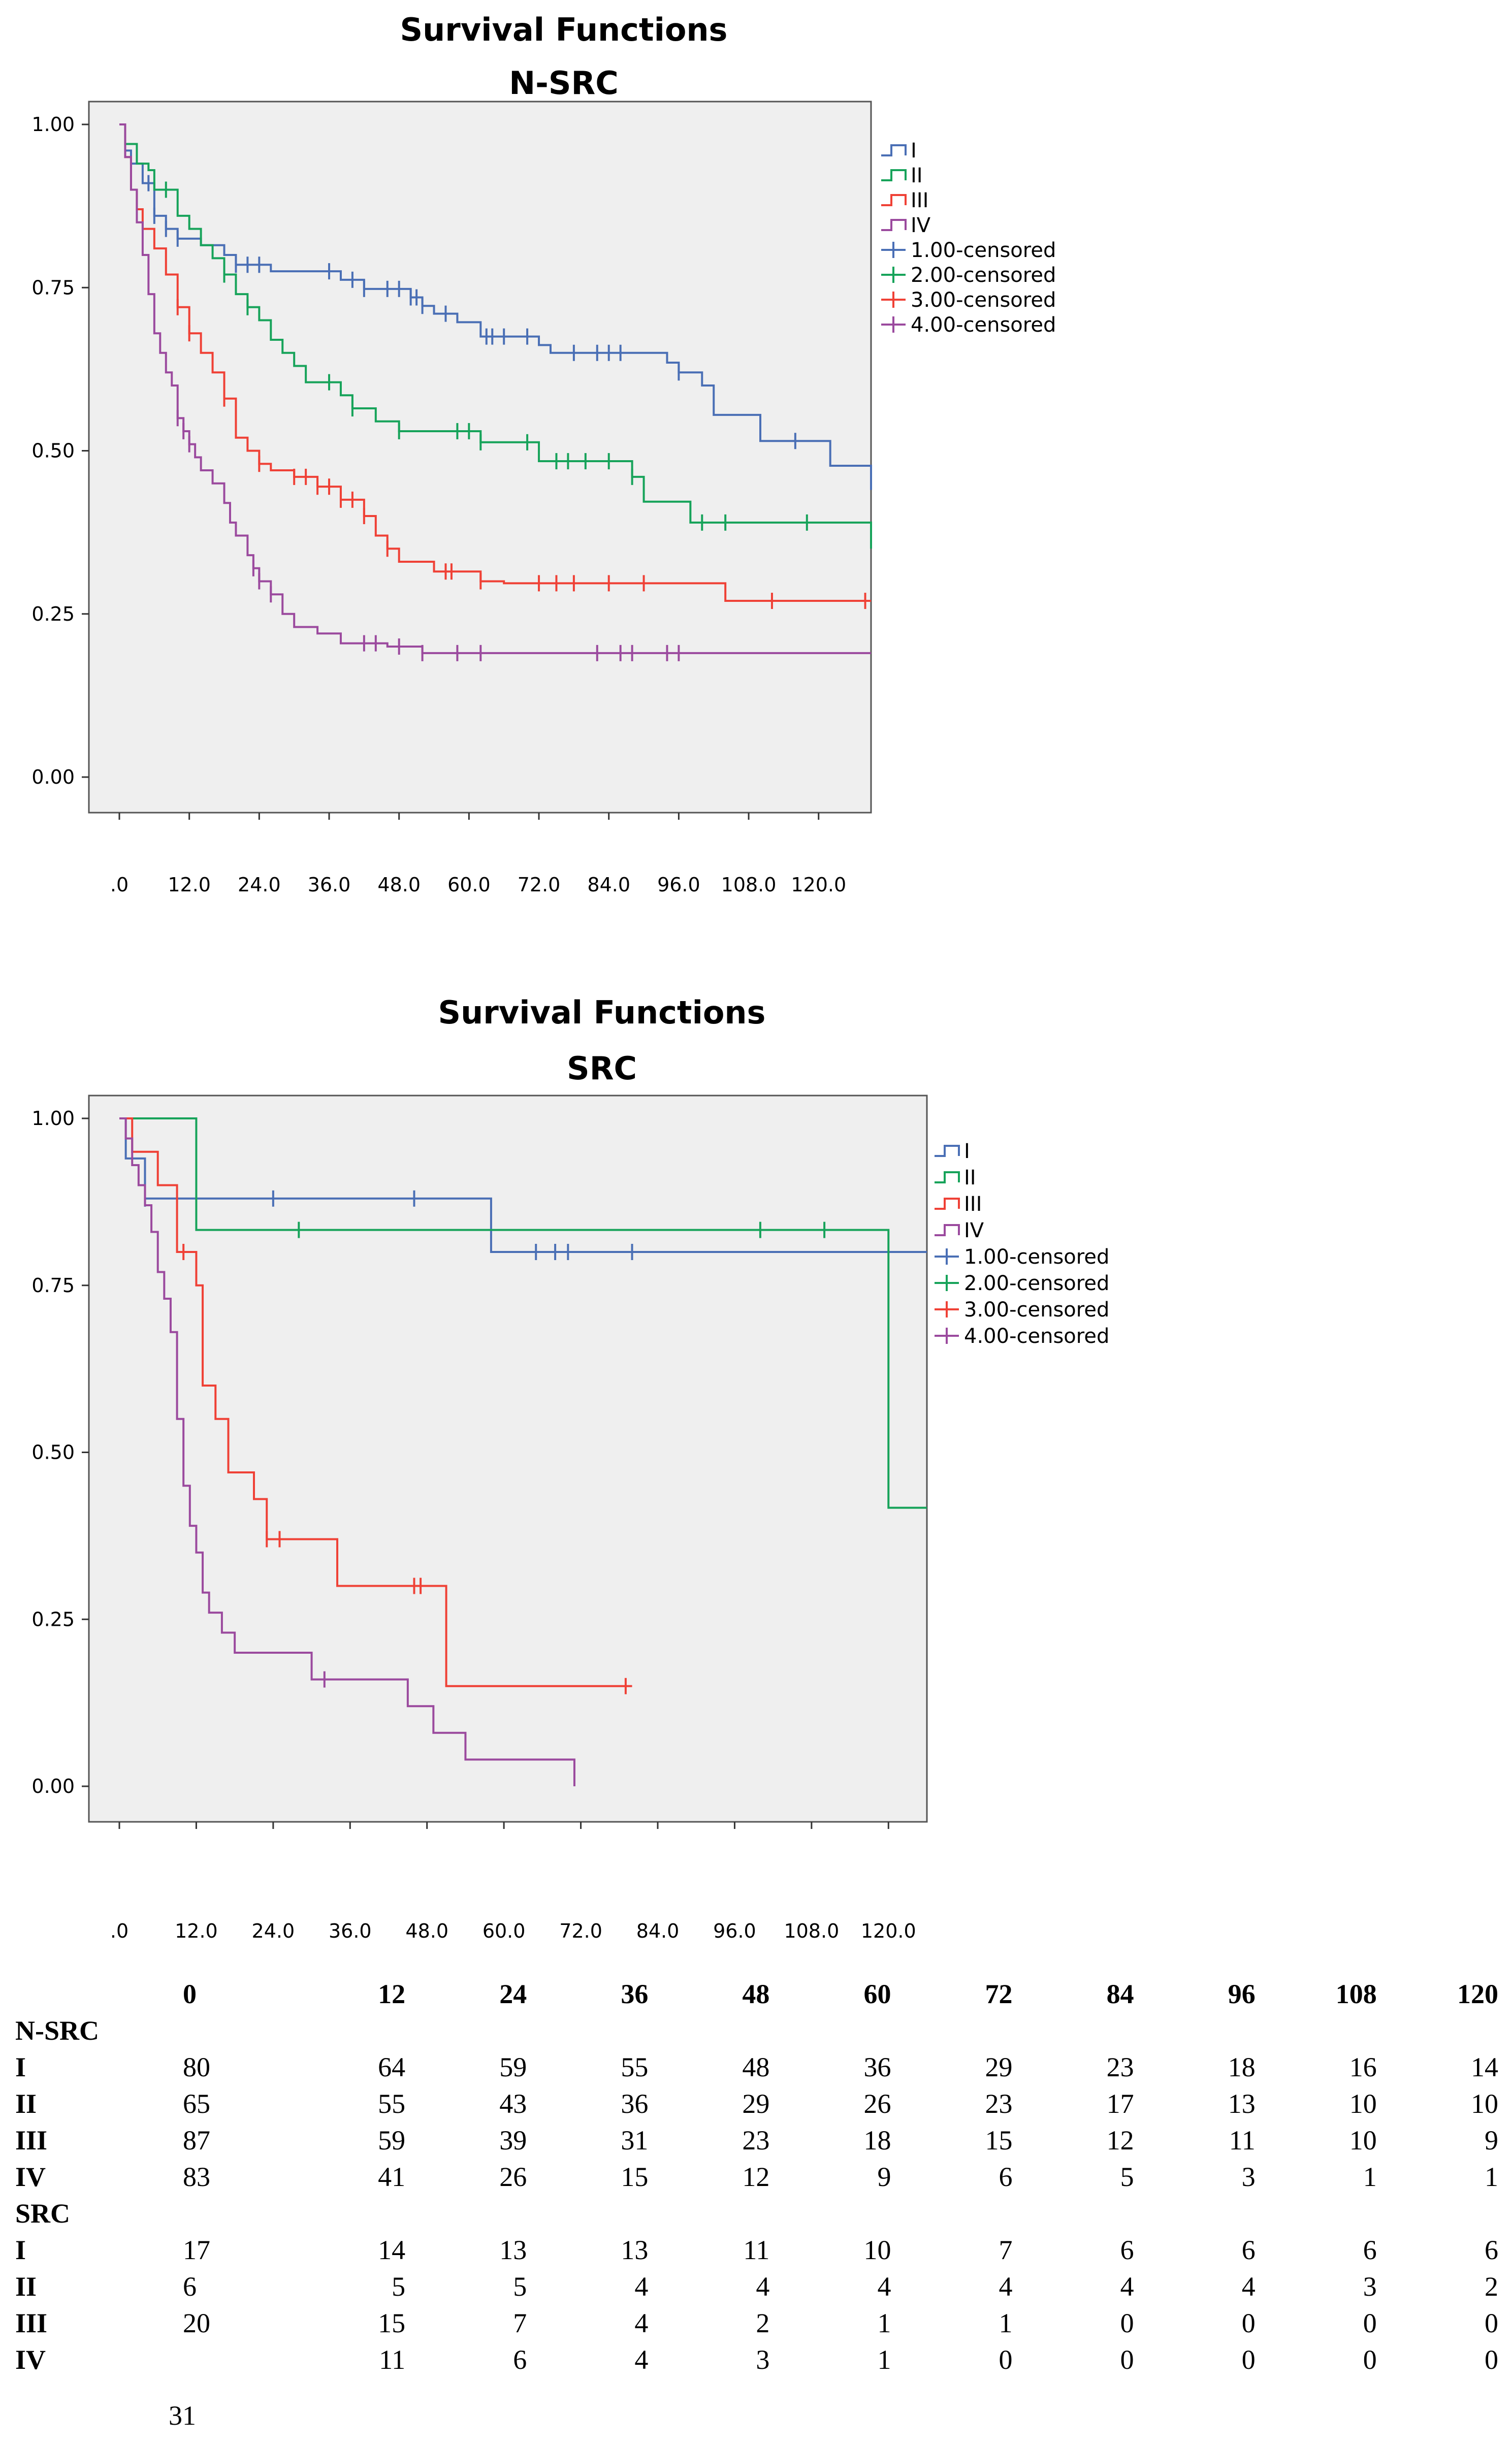  I want to click on legend-label: 1.00-censored, so click(984, 250).